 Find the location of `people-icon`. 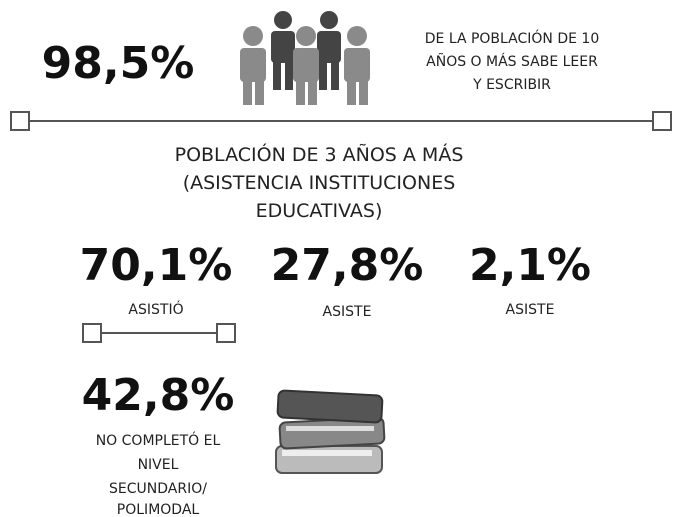

people-icon is located at coordinates (305, 58).